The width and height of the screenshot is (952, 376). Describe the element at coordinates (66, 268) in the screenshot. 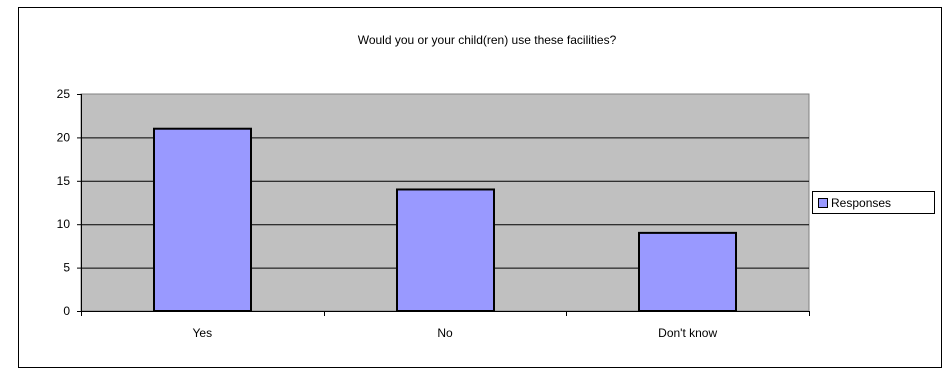

I see `y-tick-label: 5` at that location.